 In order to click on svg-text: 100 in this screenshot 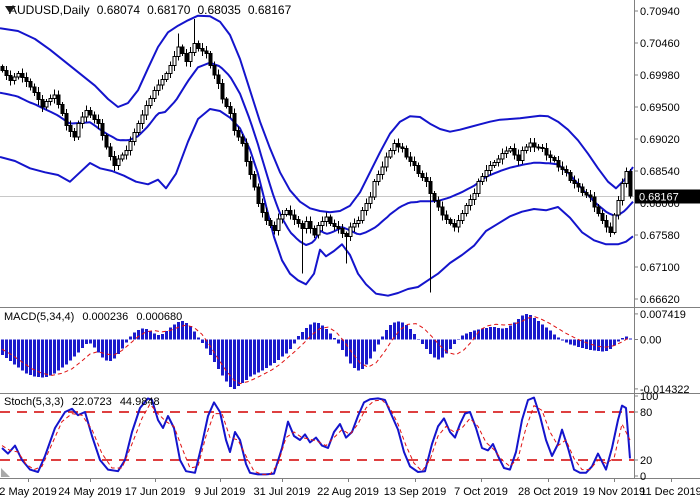, I will do `click(649, 397)`.